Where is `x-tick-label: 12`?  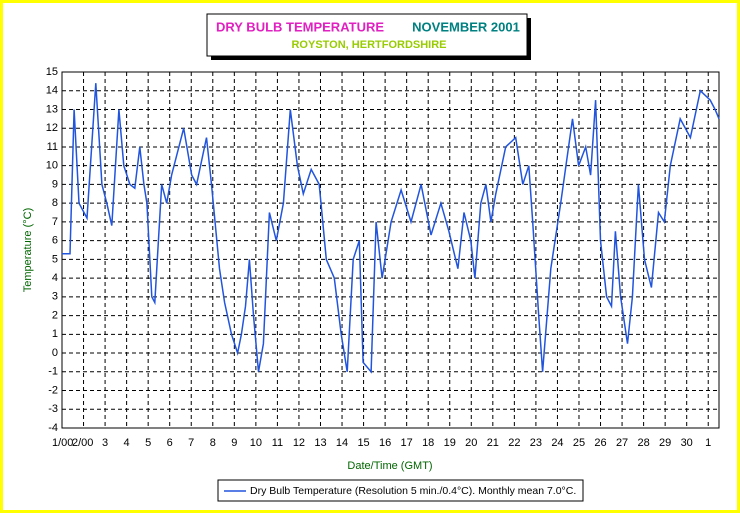
x-tick-label: 12 is located at coordinates (299, 443).